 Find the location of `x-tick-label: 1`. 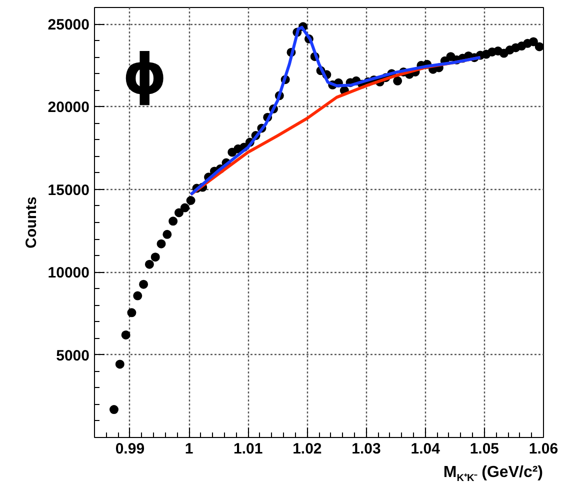

x-tick-label: 1 is located at coordinates (189, 449).